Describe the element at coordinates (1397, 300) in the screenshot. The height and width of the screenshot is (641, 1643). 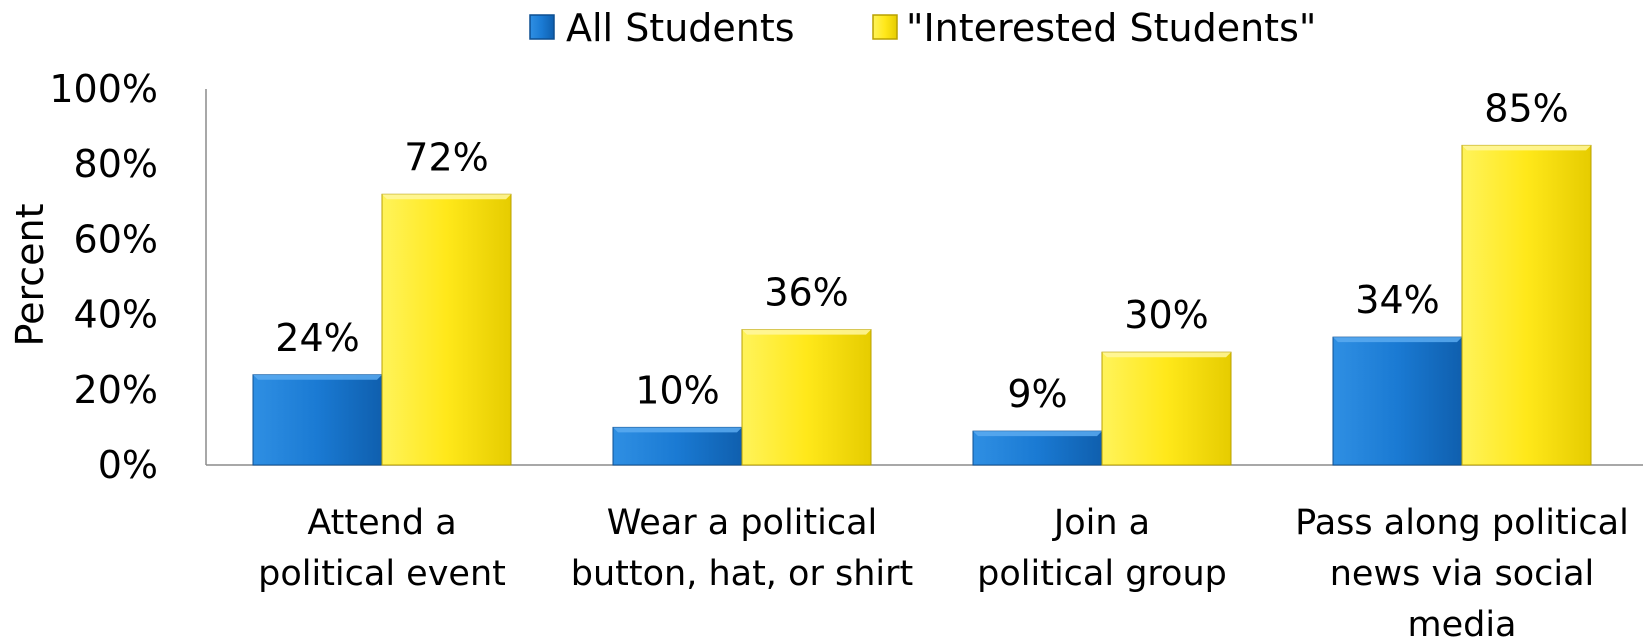
I see `data-label-all-students: 34%` at that location.